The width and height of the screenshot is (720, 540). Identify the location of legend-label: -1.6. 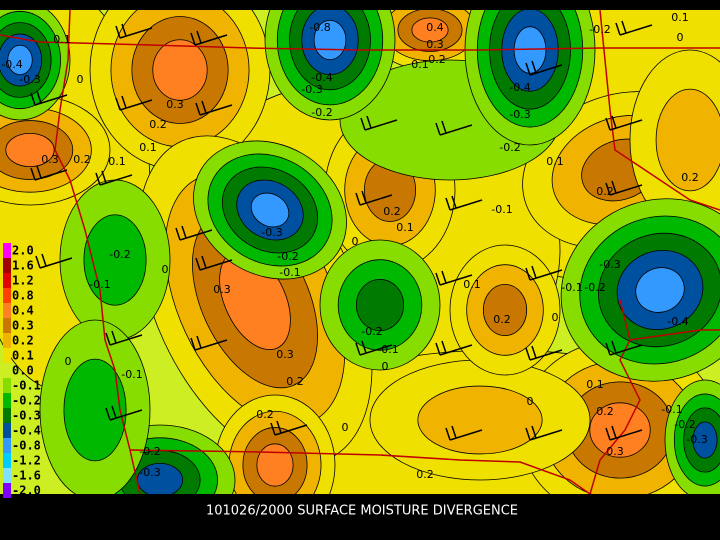
(26, 476).